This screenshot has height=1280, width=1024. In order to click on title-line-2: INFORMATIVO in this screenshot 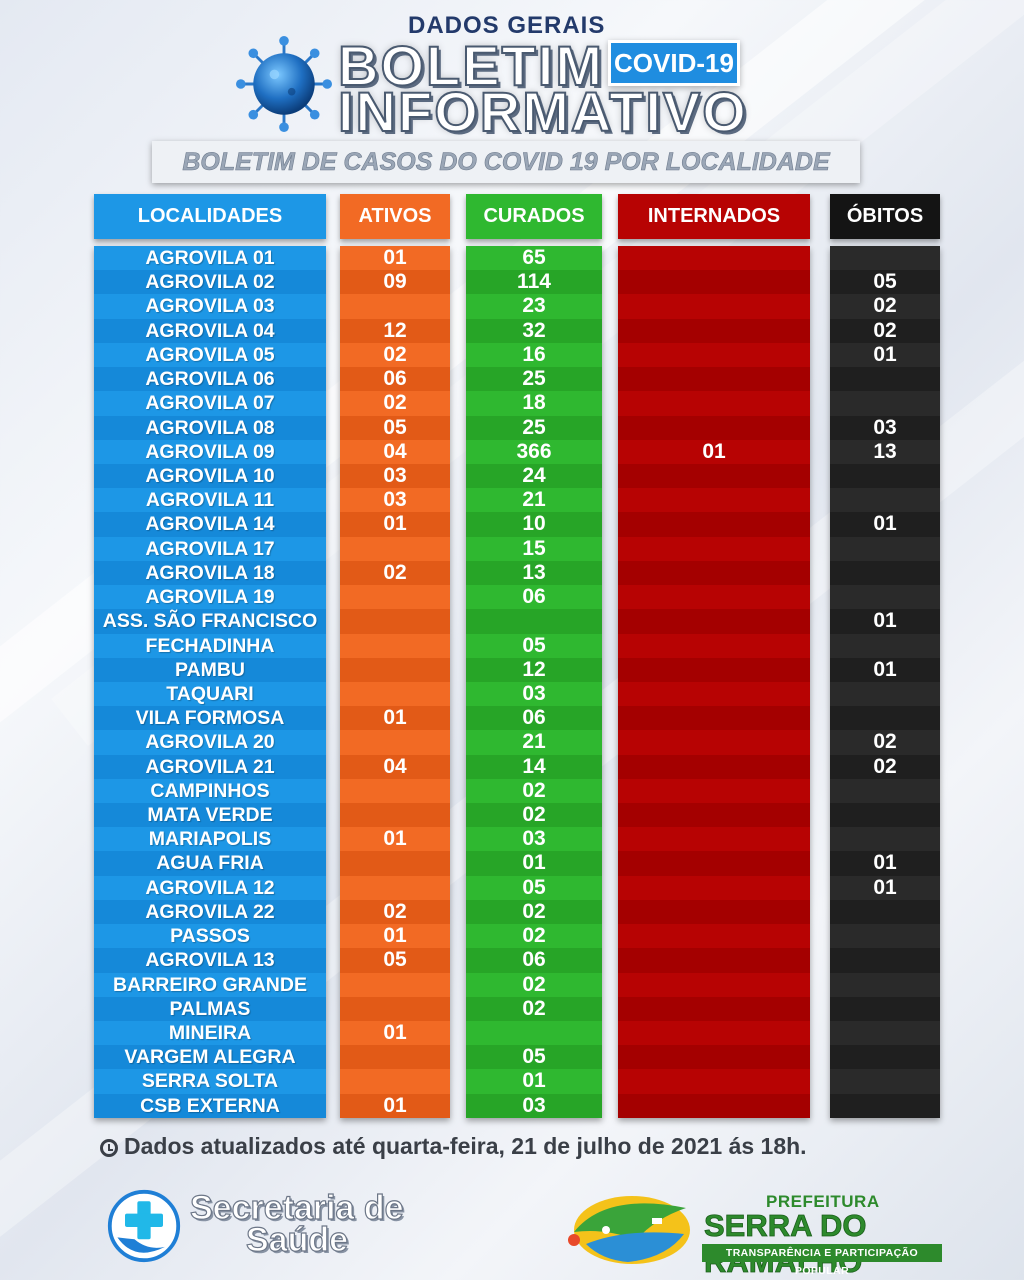, I will do `click(542, 111)`.